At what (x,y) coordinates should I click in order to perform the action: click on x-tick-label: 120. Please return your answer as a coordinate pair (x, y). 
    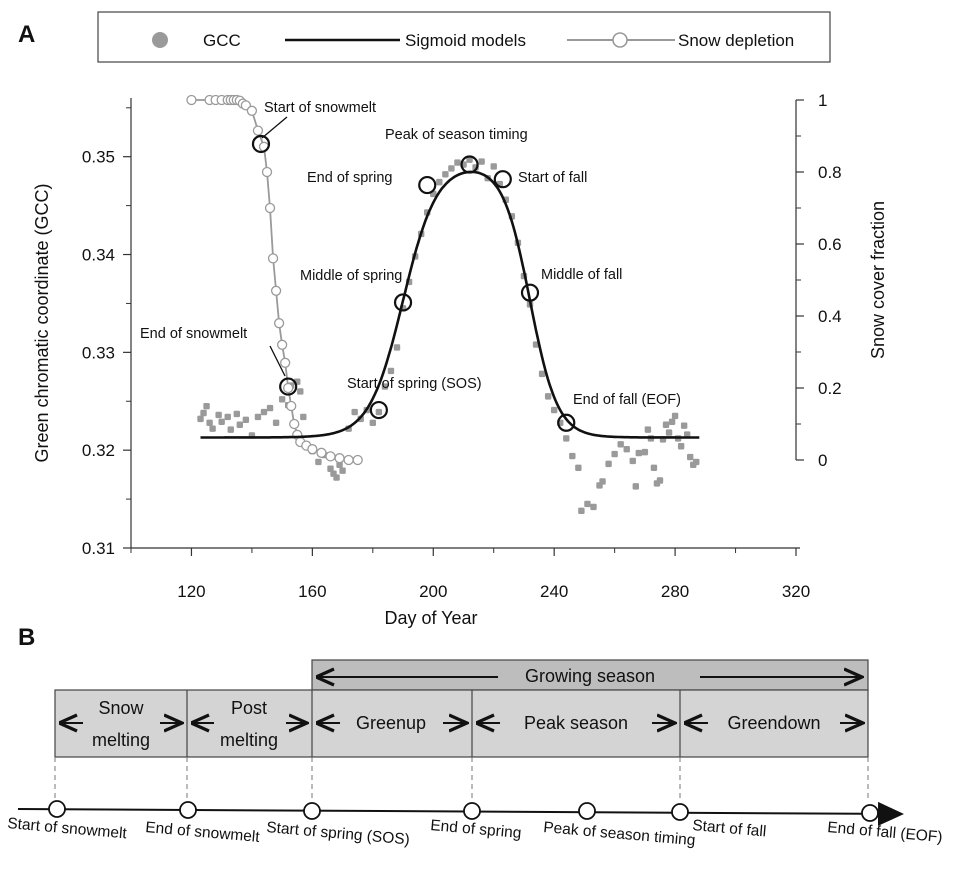
    Looking at the image, I should click on (191, 591).